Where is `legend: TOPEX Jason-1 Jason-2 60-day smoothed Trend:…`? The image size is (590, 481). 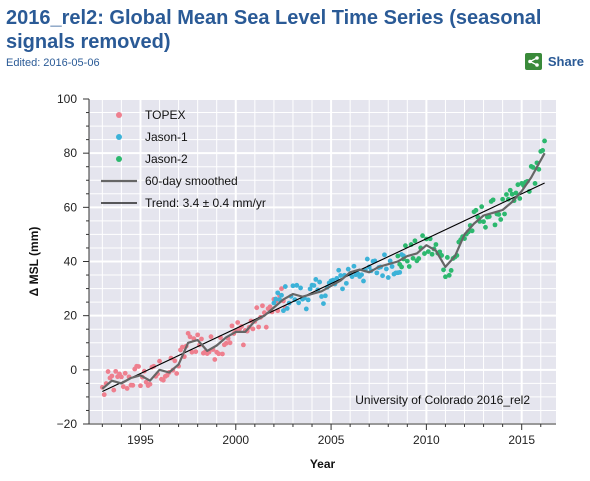 legend: TOPEX Jason-1 Jason-2 60-day smoothed Trend:… is located at coordinates (183, 159).